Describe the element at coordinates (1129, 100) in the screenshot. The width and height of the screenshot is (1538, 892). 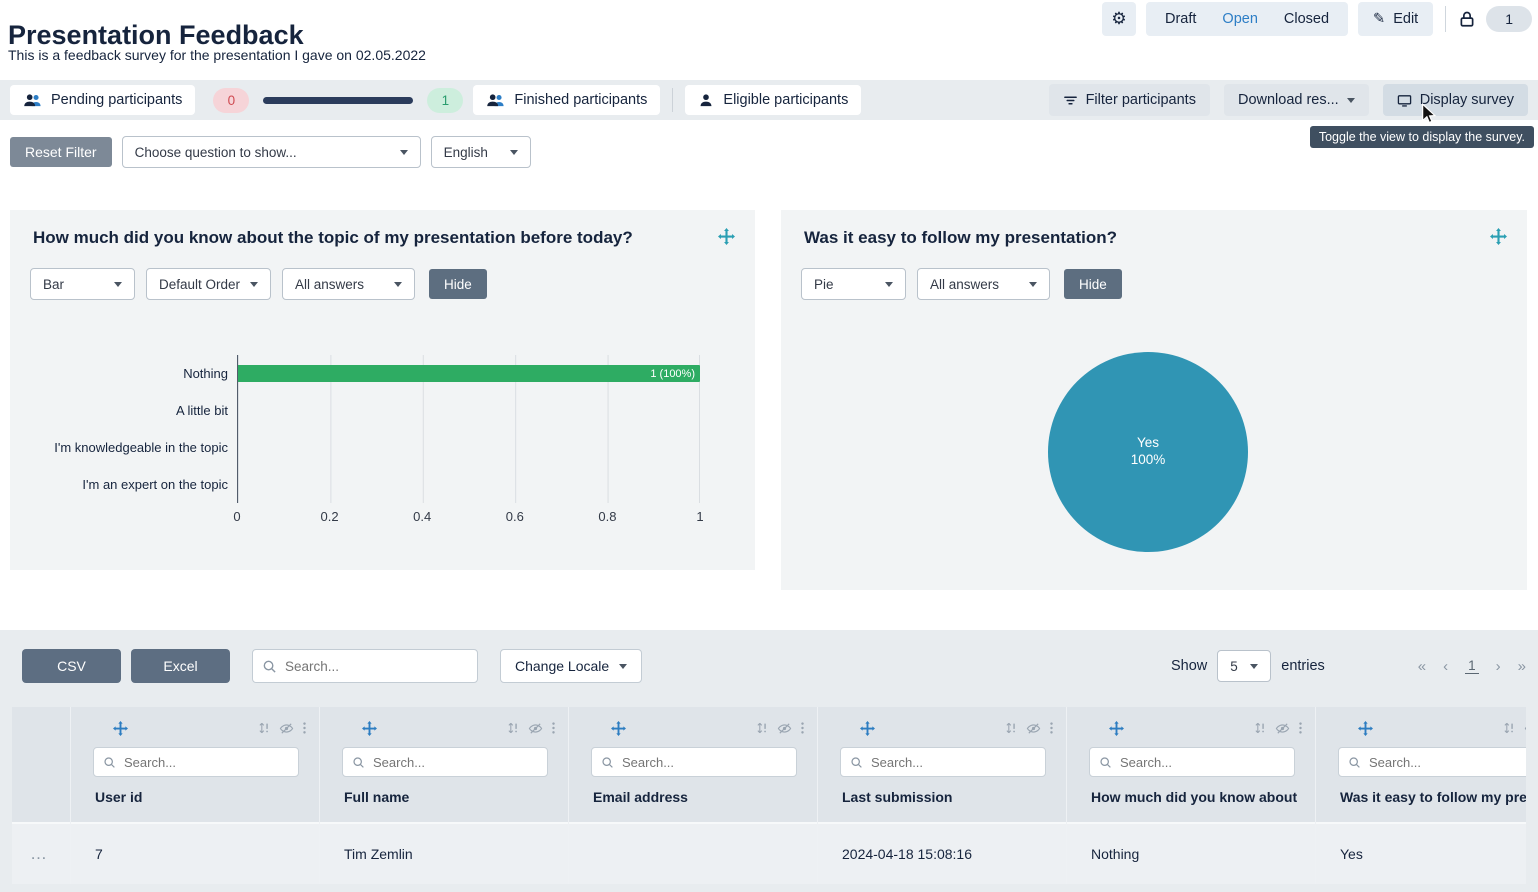
I see `filter-participants-button: Filter participants` at that location.